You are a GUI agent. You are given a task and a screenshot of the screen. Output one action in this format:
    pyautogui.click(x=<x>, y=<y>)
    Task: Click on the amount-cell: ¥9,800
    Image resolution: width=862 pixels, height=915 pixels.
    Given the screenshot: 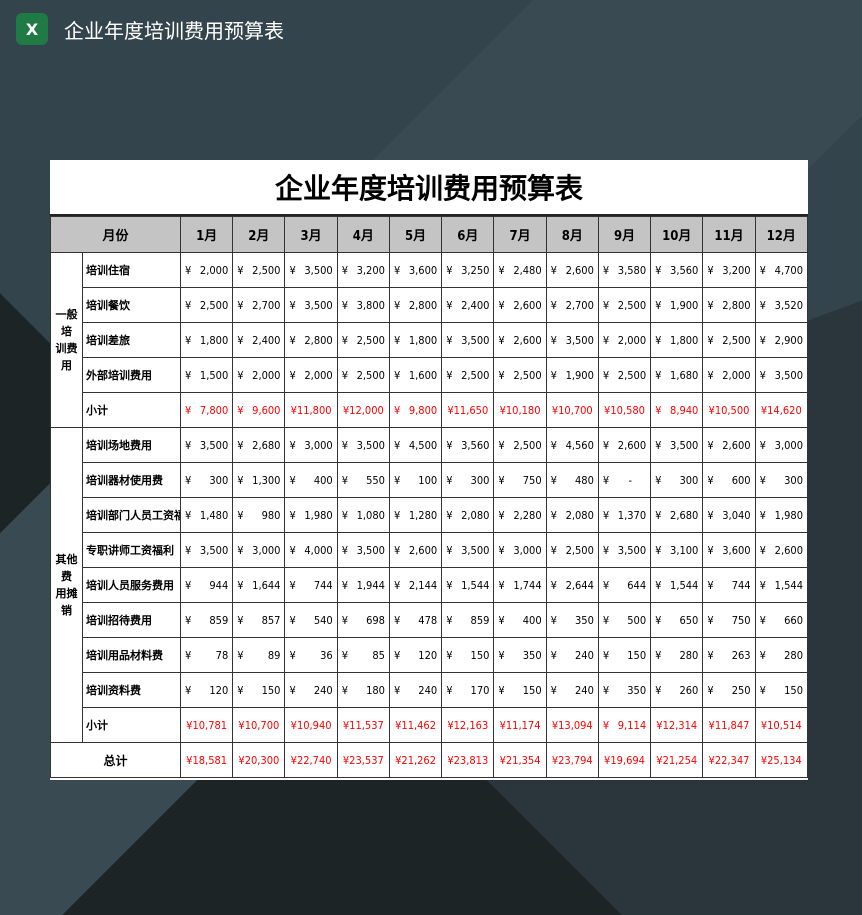 What is the action you would take?
    pyautogui.click(x=415, y=410)
    